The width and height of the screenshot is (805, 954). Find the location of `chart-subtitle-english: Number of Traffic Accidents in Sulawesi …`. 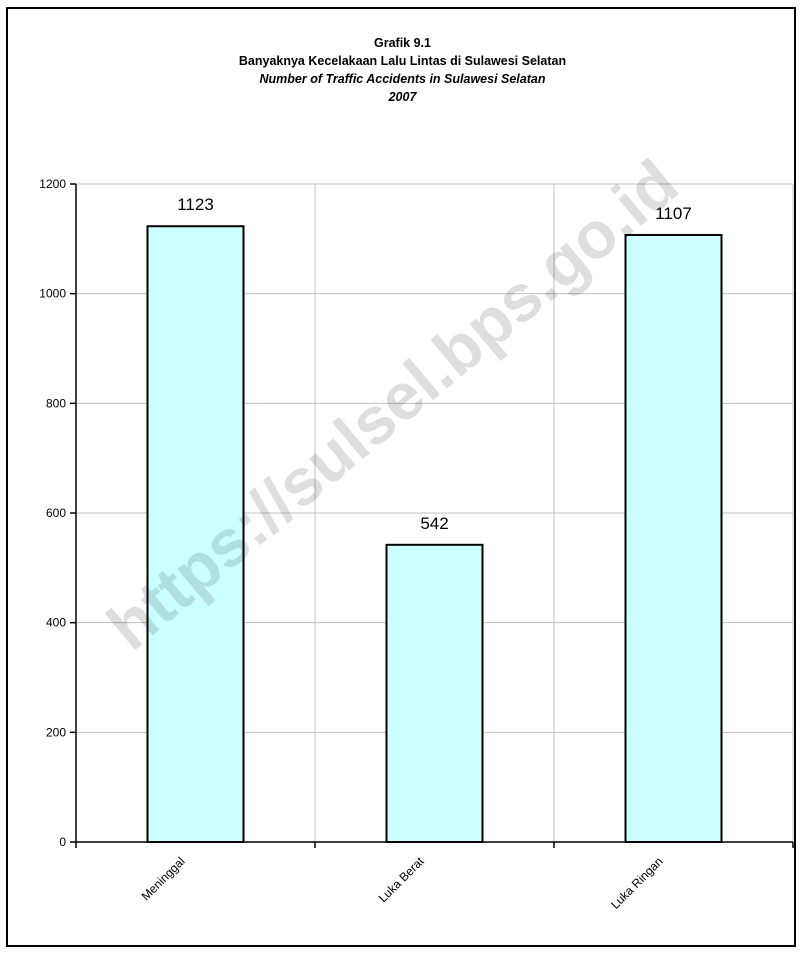

chart-subtitle-english: Number of Traffic Accidents in Sulawesi … is located at coordinates (402, 79).